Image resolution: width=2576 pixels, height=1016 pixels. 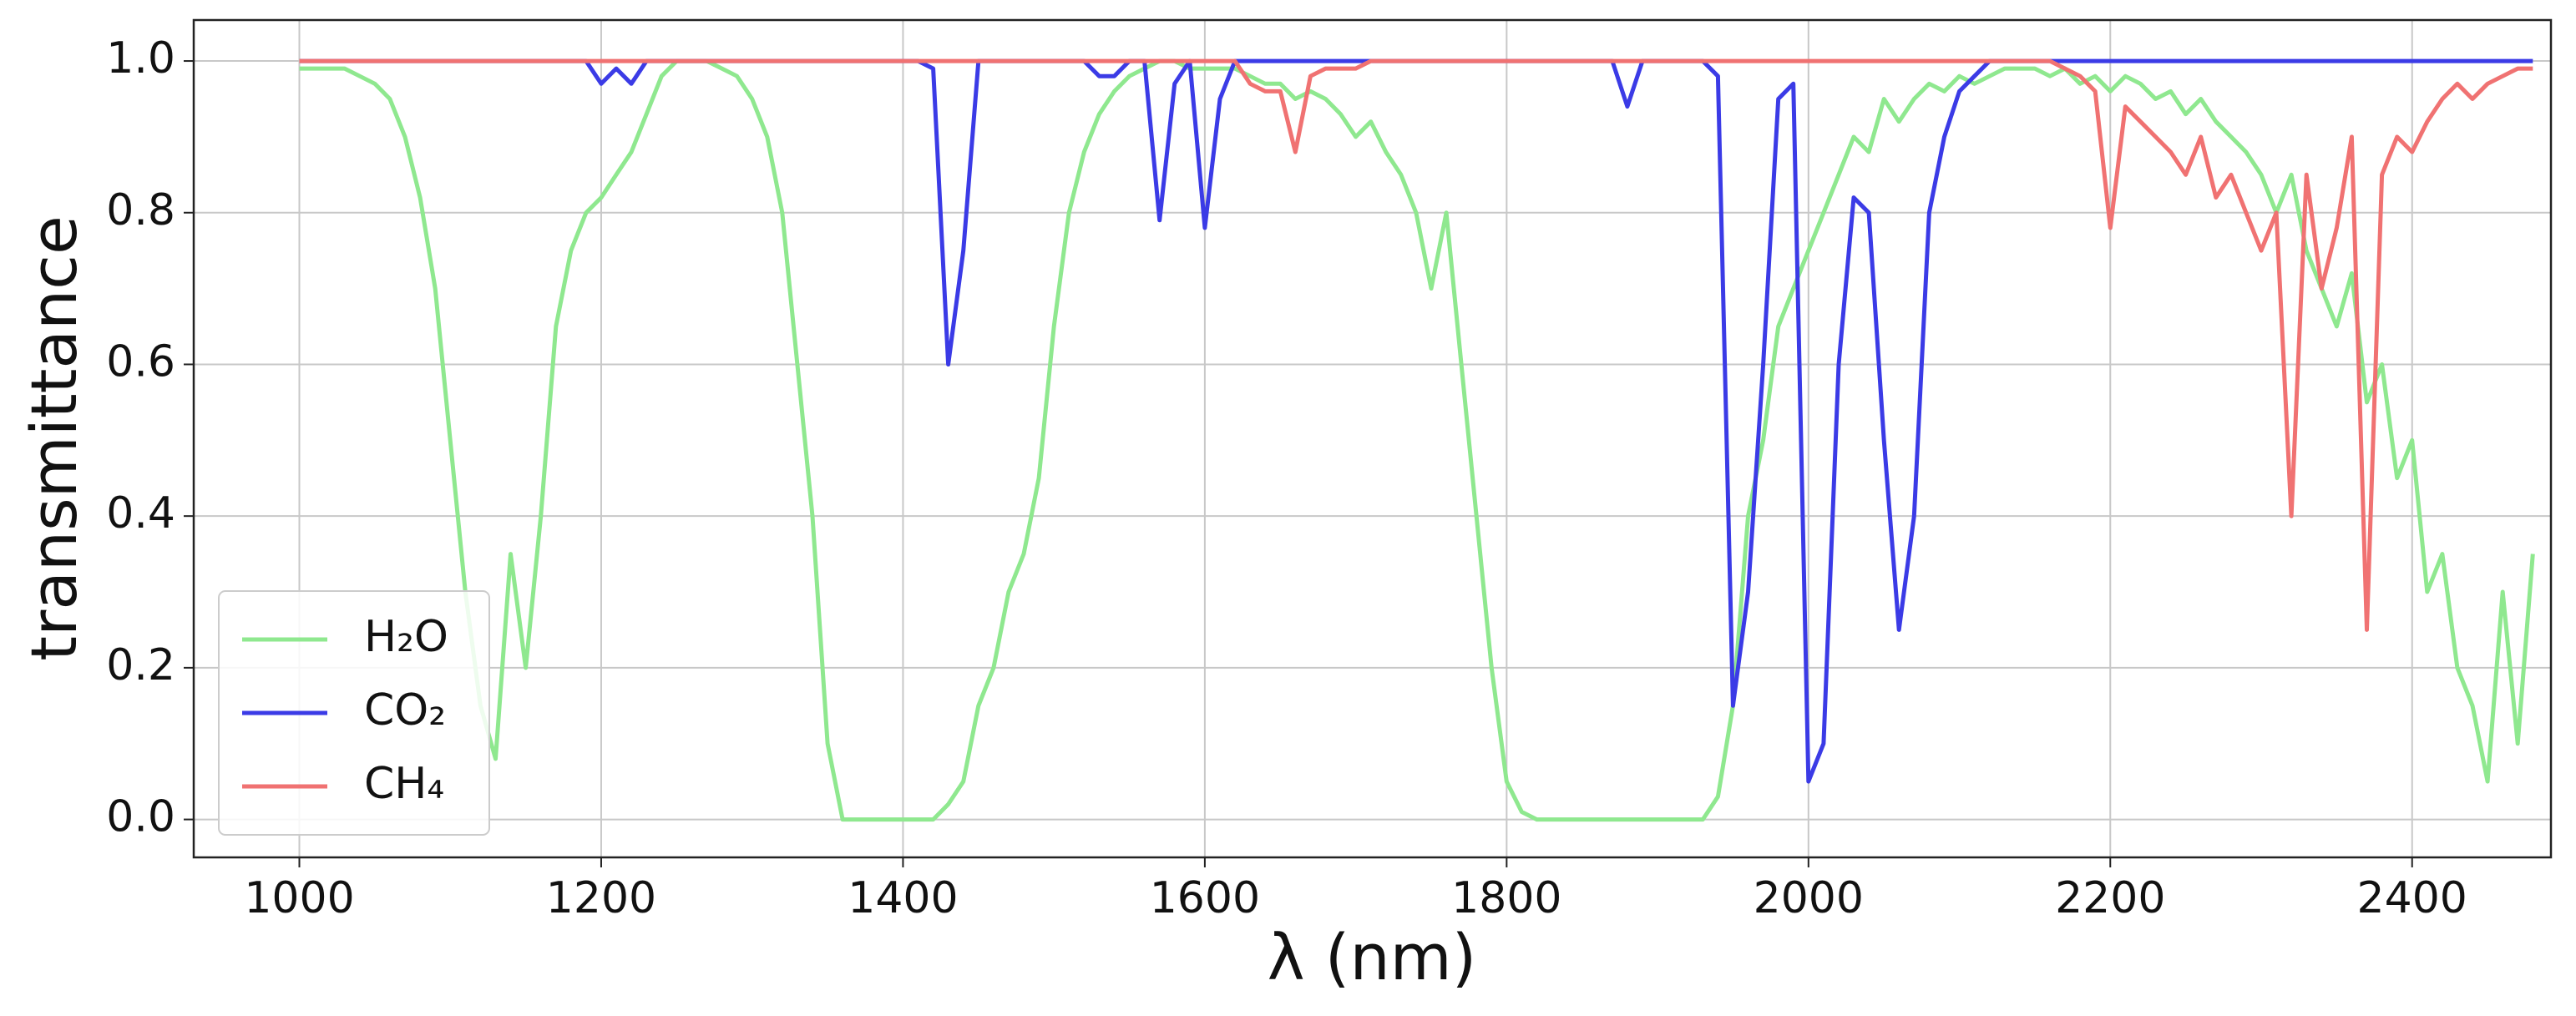 I want to click on x-axis-label: λ (nm), so click(x=1372, y=957).